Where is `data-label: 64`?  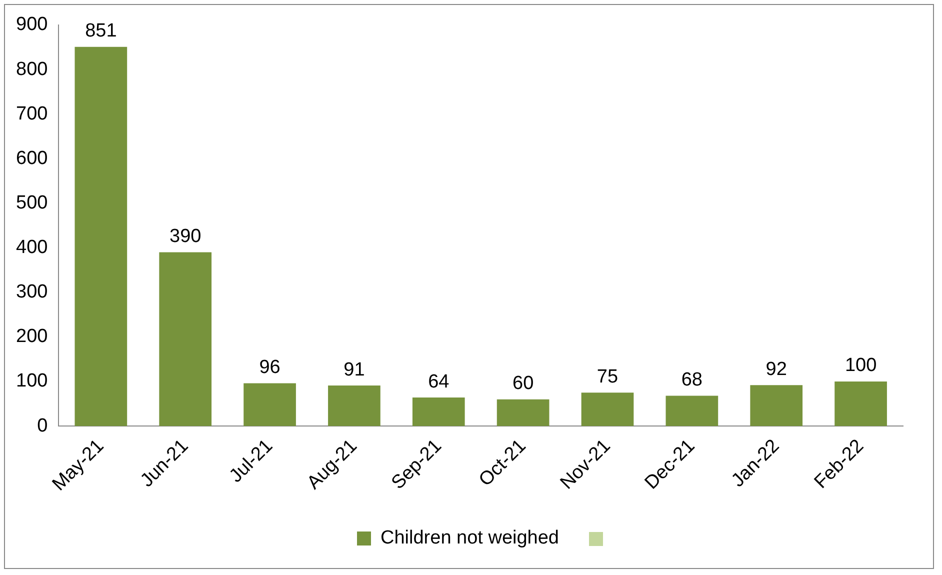 data-label: 64 is located at coordinates (439, 381).